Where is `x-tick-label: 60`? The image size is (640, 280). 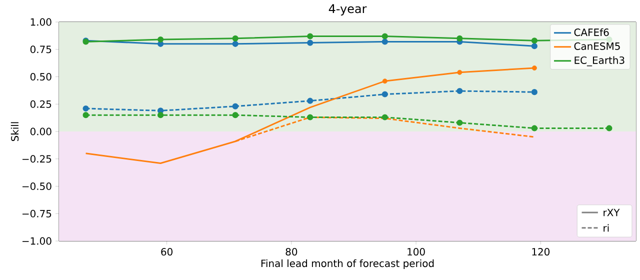
x-tick-label: 60 is located at coordinates (166, 252).